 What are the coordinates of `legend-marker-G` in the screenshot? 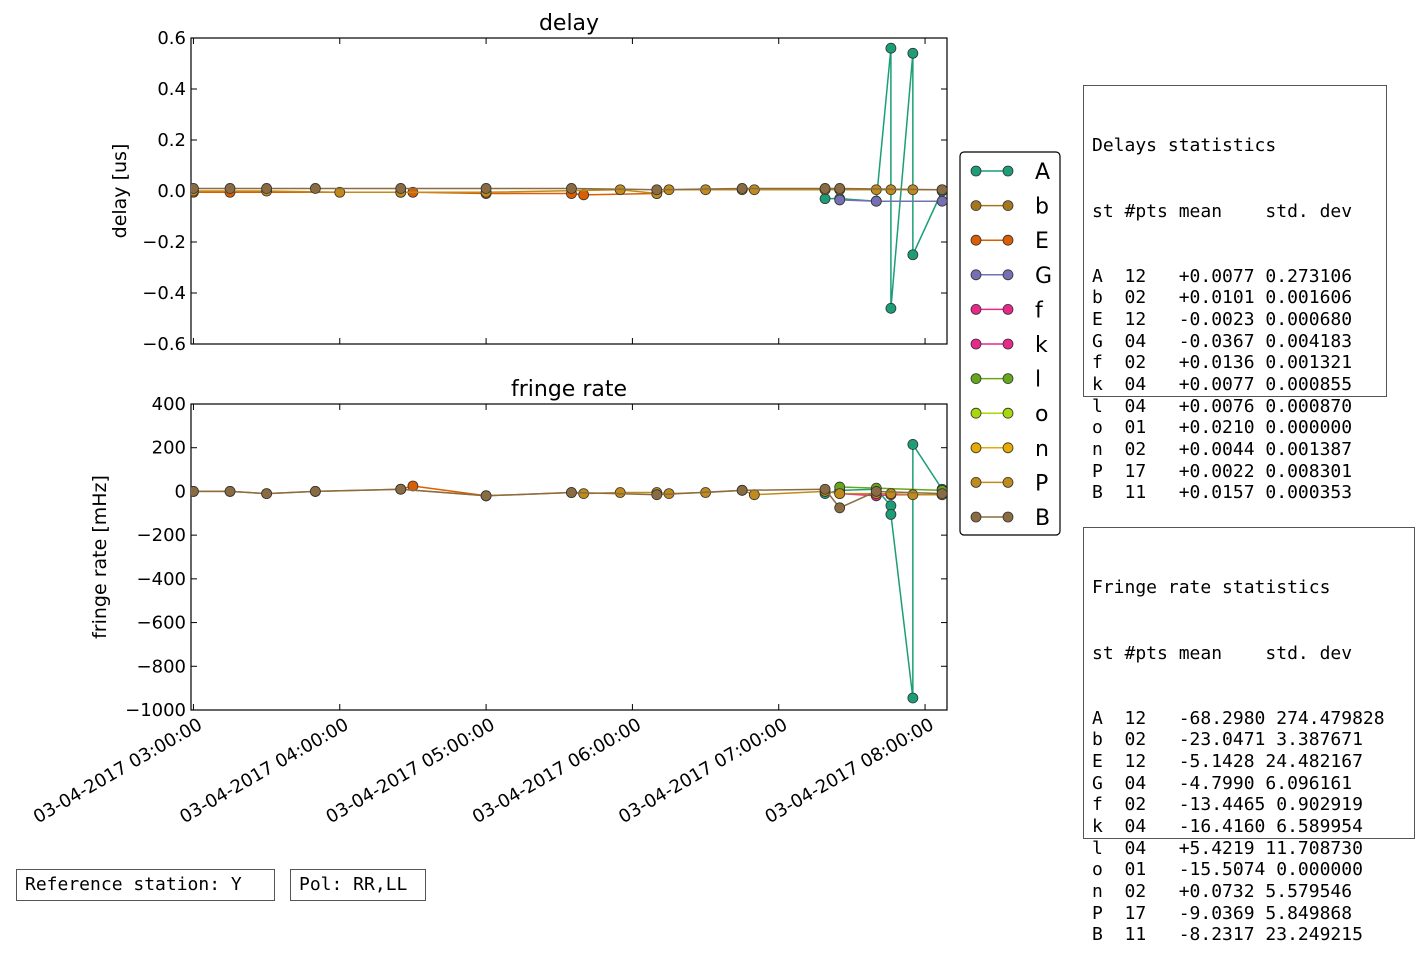 It's located at (976, 275).